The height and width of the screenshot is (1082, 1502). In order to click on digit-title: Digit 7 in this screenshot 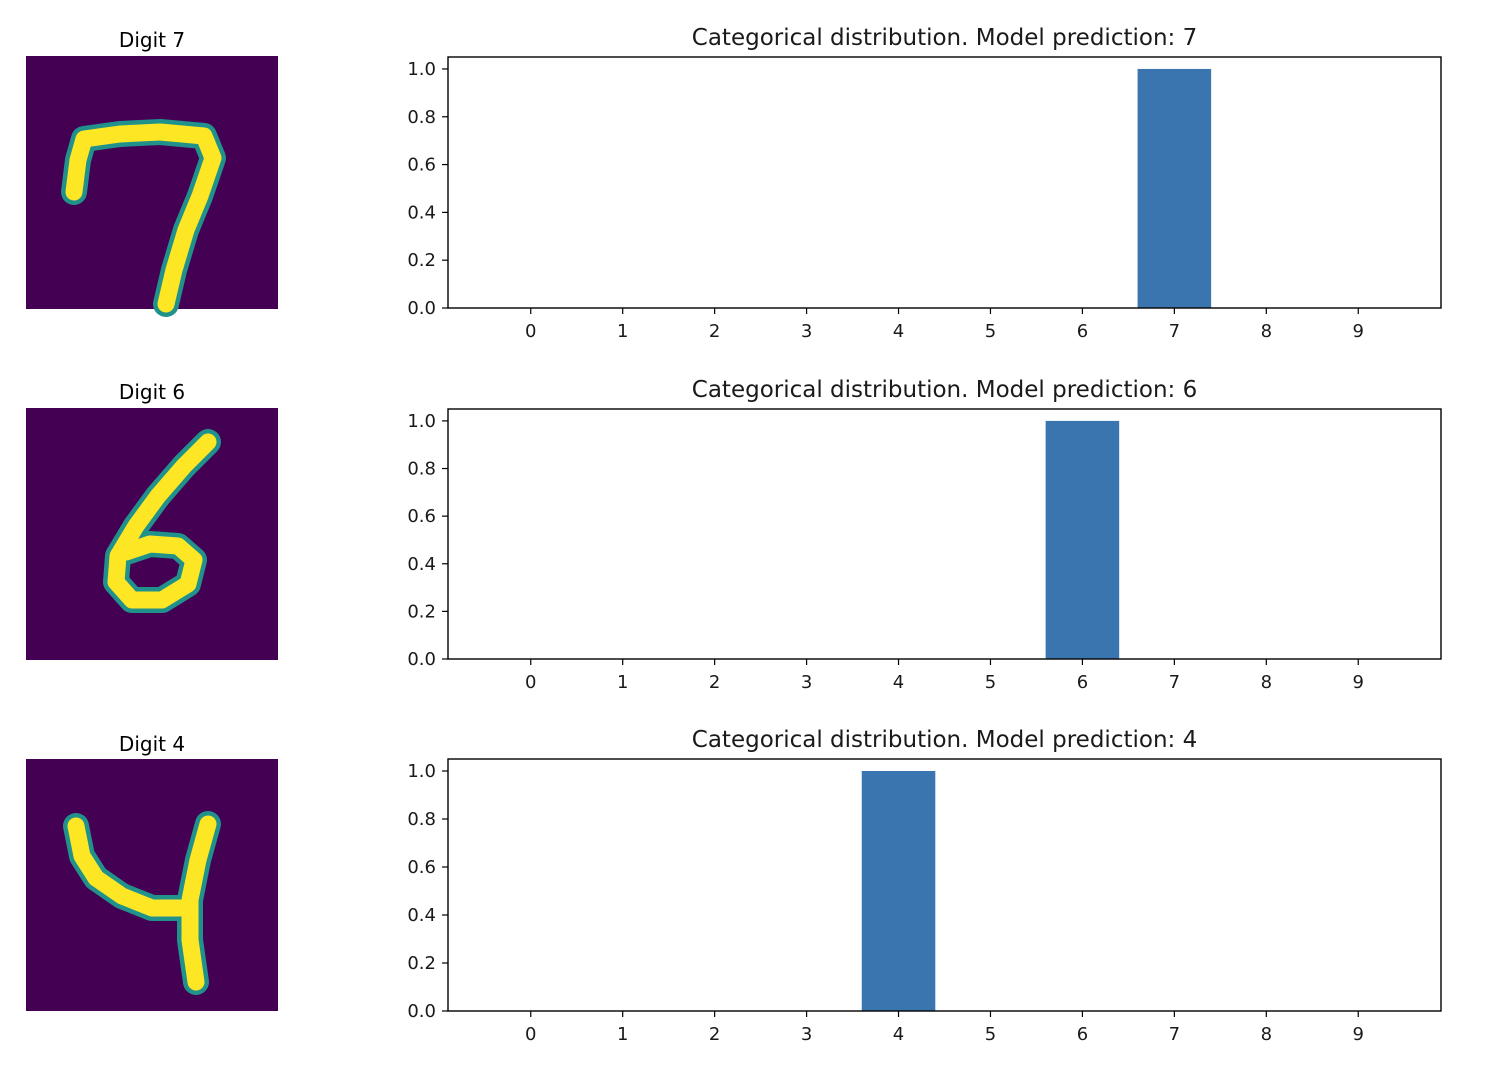, I will do `click(152, 40)`.